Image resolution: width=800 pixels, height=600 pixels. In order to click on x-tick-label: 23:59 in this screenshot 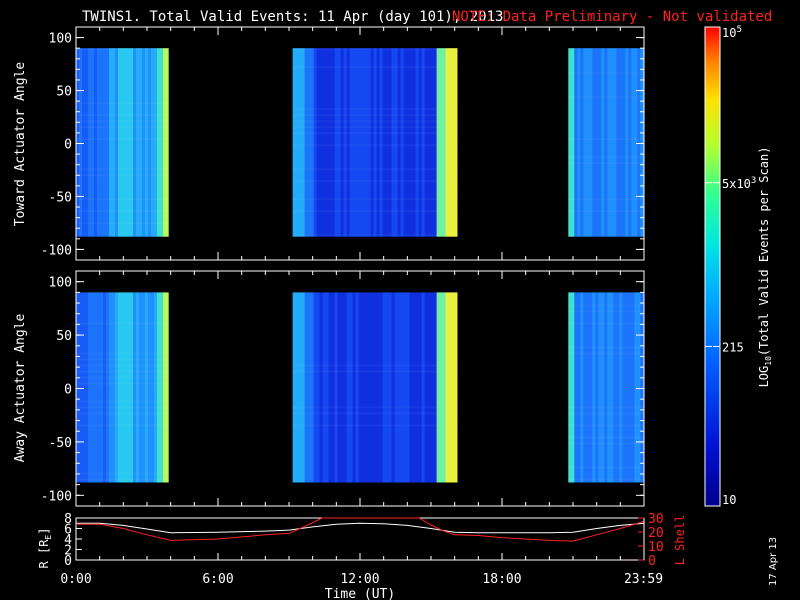, I will do `click(643, 579)`.